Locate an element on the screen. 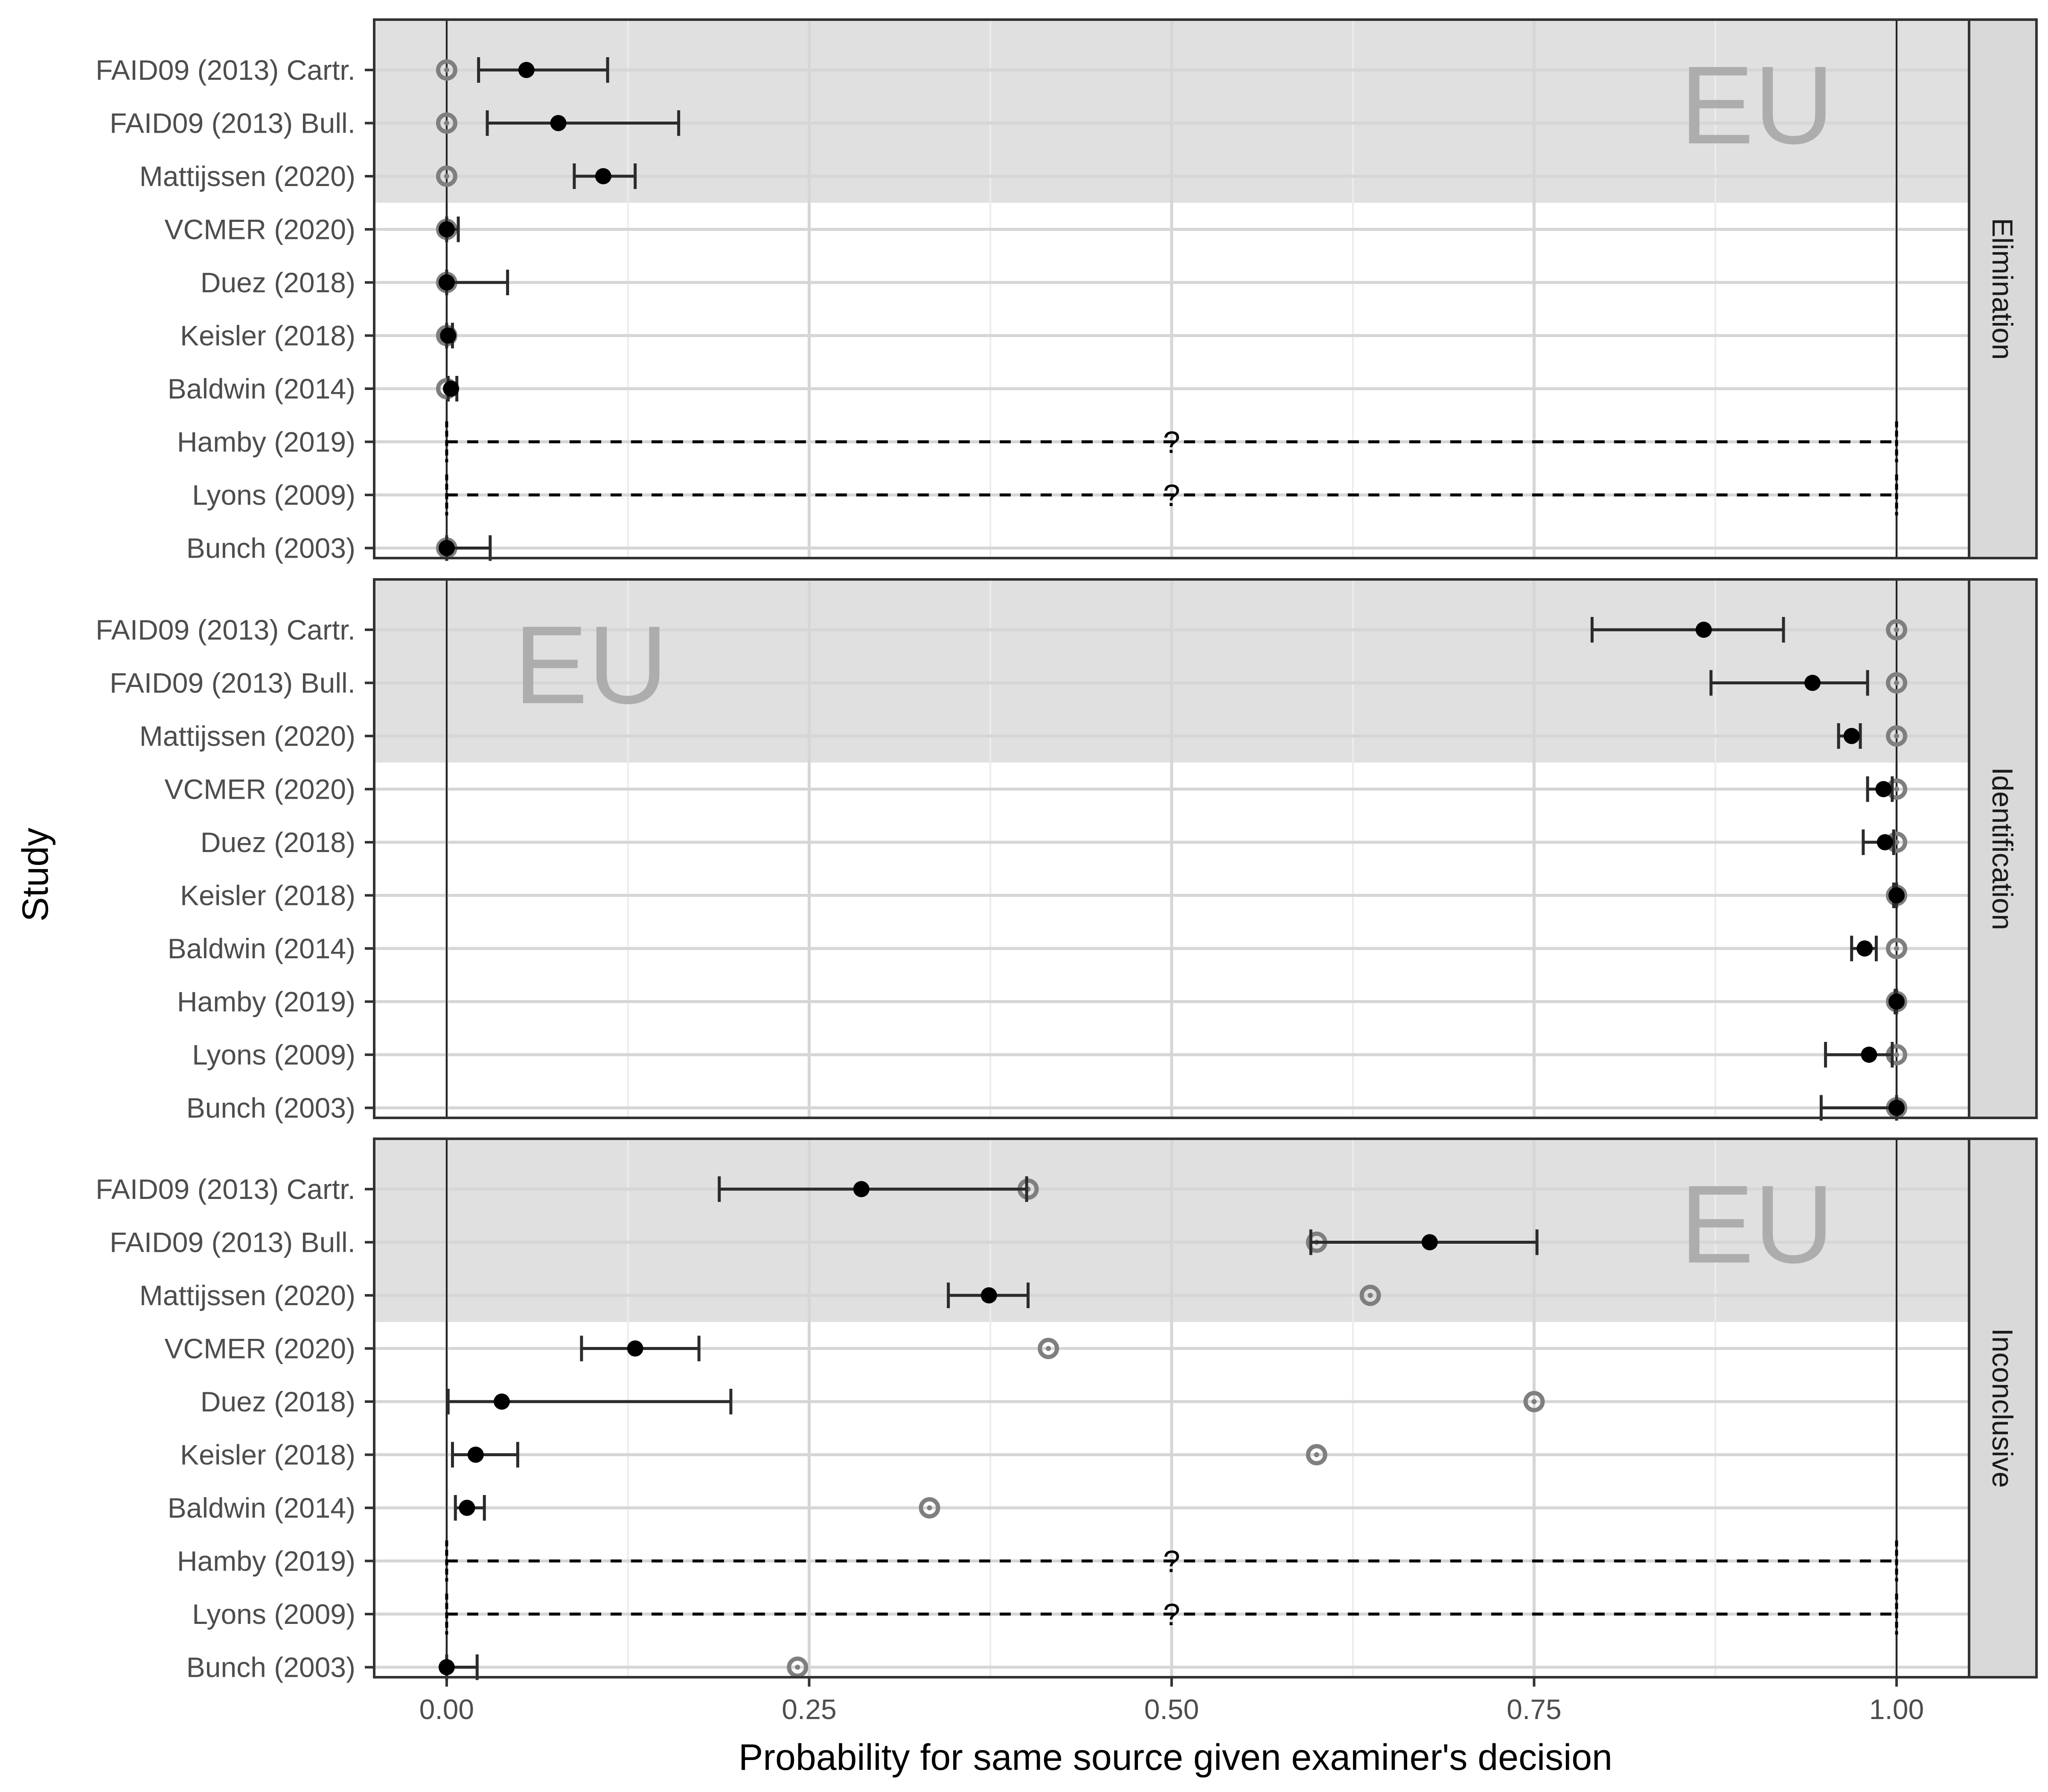  x-tick-label: 0.50 is located at coordinates (1171, 1709).